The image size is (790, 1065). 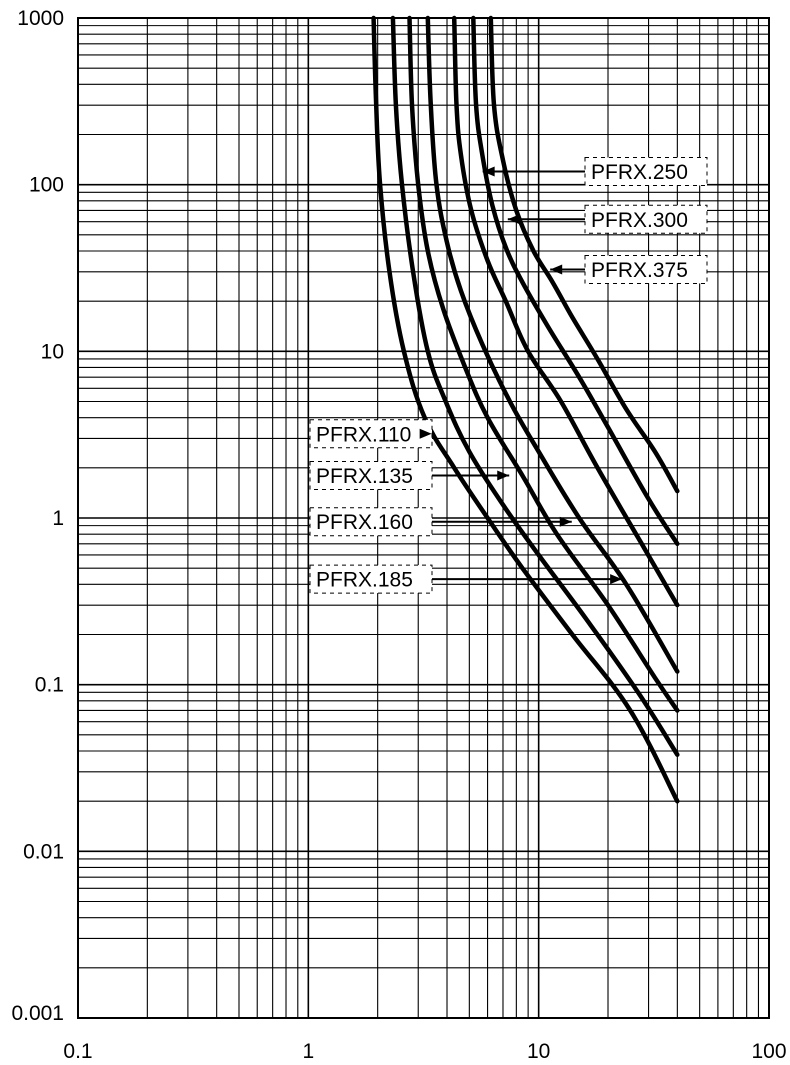 I want to click on label-pfrx-375: PFRX.375, so click(x=639, y=270).